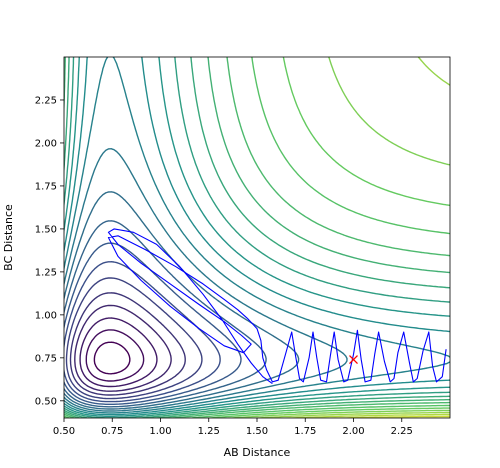  What do you see at coordinates (8, 237) in the screenshot?
I see `y-axis-label: BC Distance` at bounding box center [8, 237].